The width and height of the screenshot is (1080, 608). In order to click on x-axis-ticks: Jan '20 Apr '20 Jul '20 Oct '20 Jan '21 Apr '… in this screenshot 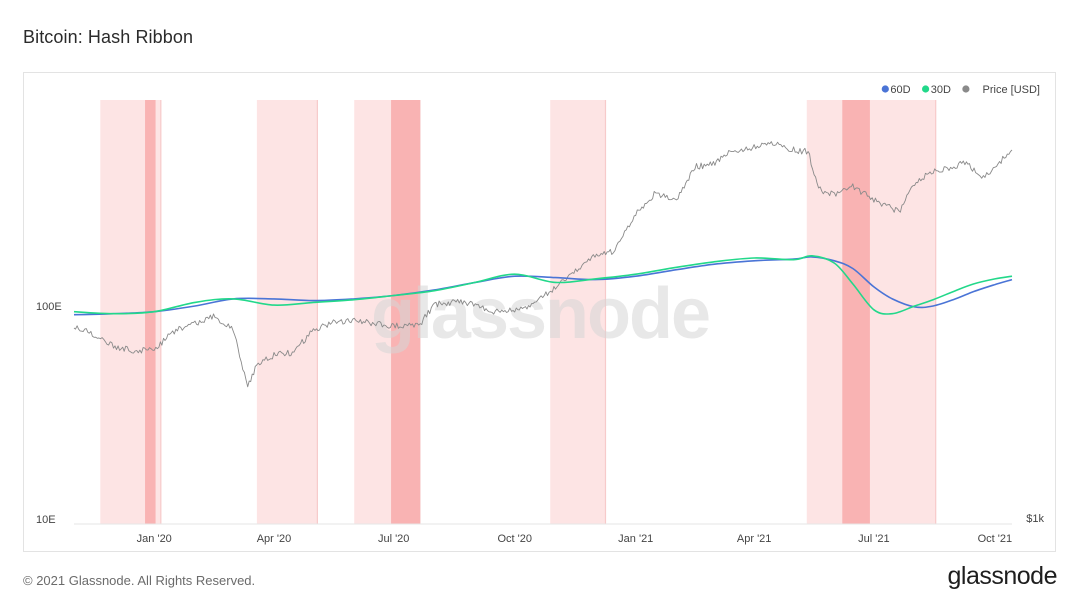, I will do `click(574, 539)`.